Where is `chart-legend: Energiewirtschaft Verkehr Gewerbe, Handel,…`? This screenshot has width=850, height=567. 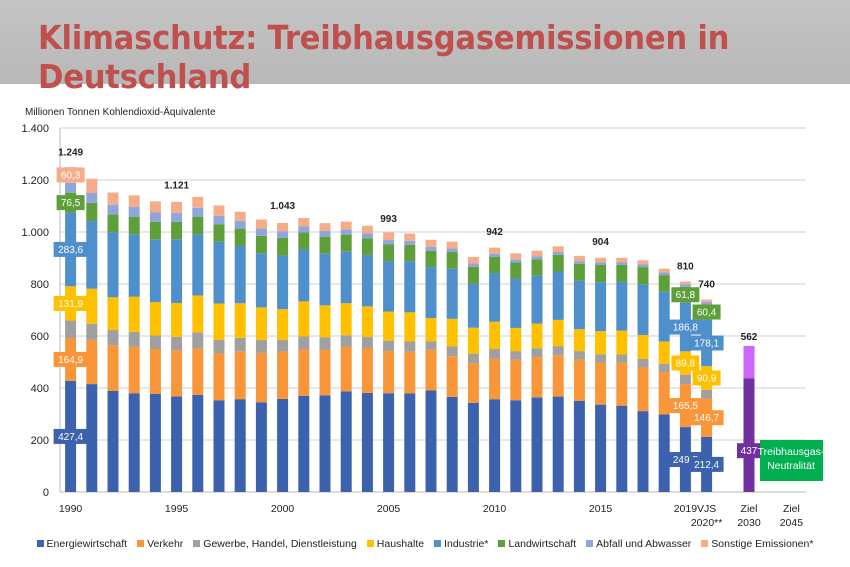 chart-legend: Energiewirtschaft Verkehr Gewerbe, Handel,… is located at coordinates (425, 544).